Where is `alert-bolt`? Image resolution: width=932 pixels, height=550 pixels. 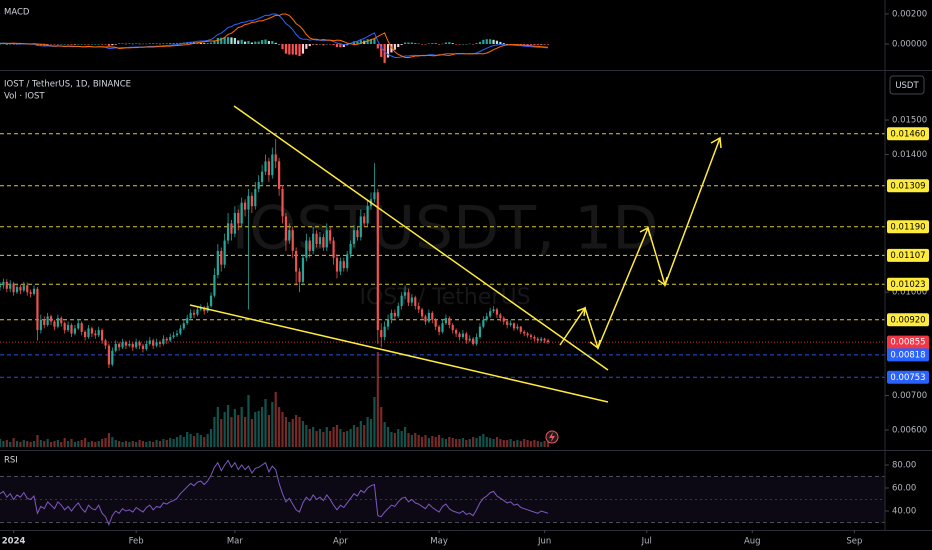 alert-bolt is located at coordinates (552, 437).